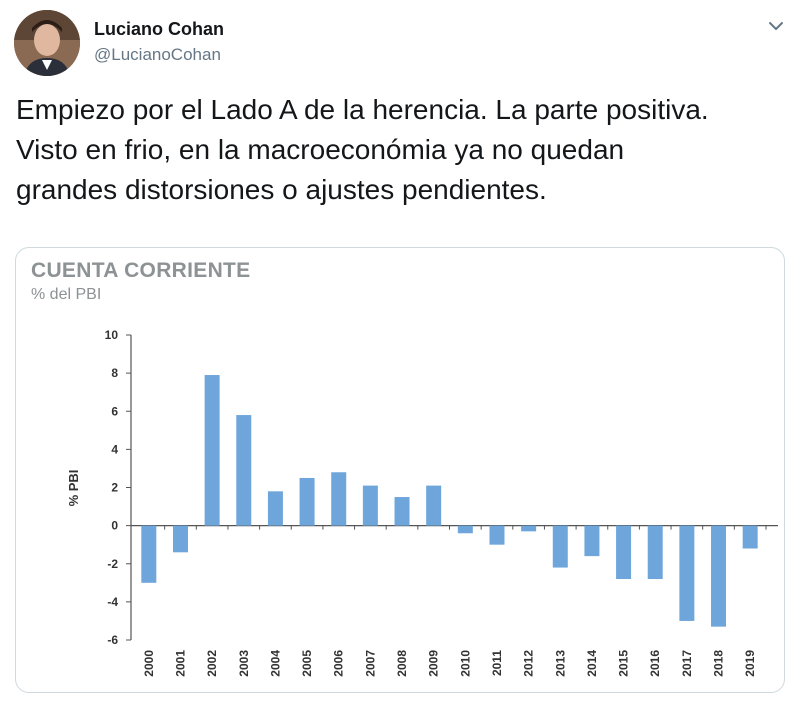 The height and width of the screenshot is (721, 800). I want to click on x-tick-label-2017: 2017, so click(687, 663).